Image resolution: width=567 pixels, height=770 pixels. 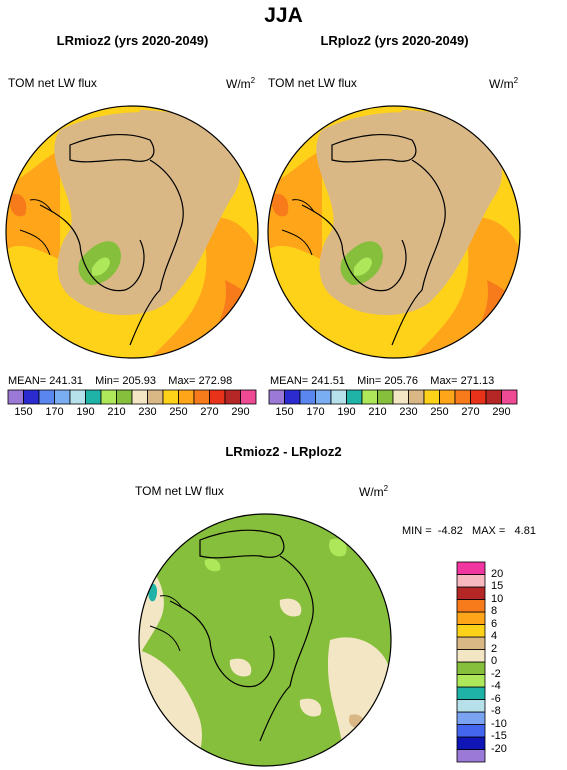 I want to click on colorbar-2-tick-label: 170, so click(x=315, y=412).